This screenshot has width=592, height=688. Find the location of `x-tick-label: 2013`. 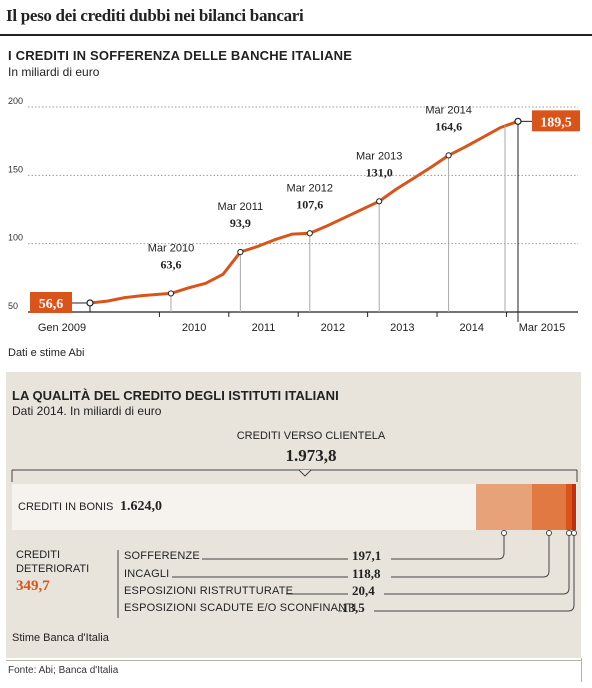

x-tick-label: 2013 is located at coordinates (402, 328).